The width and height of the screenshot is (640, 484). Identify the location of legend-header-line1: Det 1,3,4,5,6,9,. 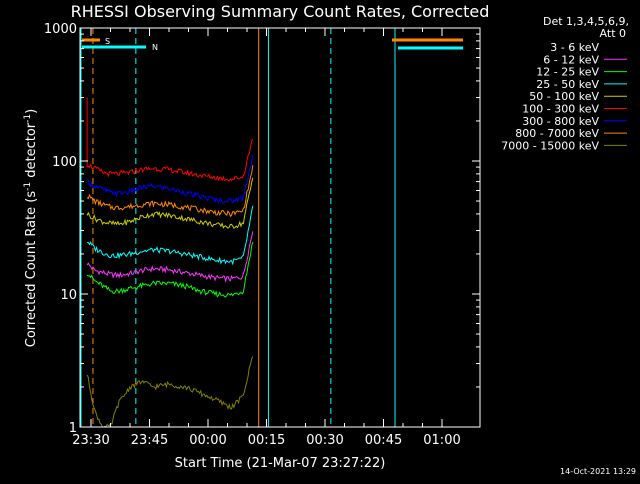
(586, 21).